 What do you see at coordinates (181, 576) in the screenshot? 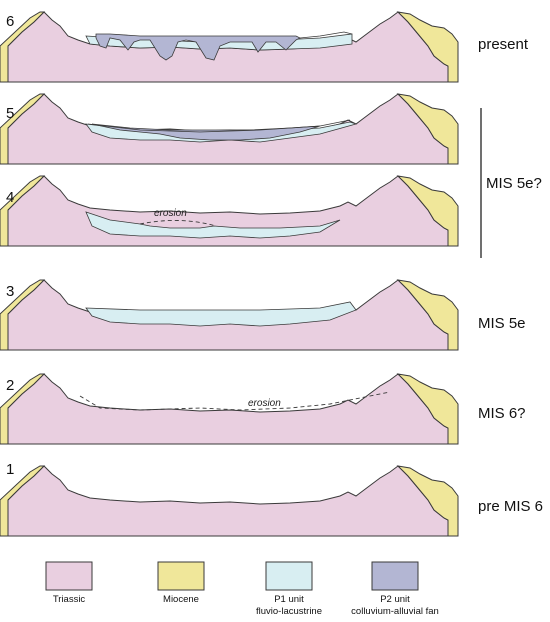
I see `legend-swatch-miocene` at bounding box center [181, 576].